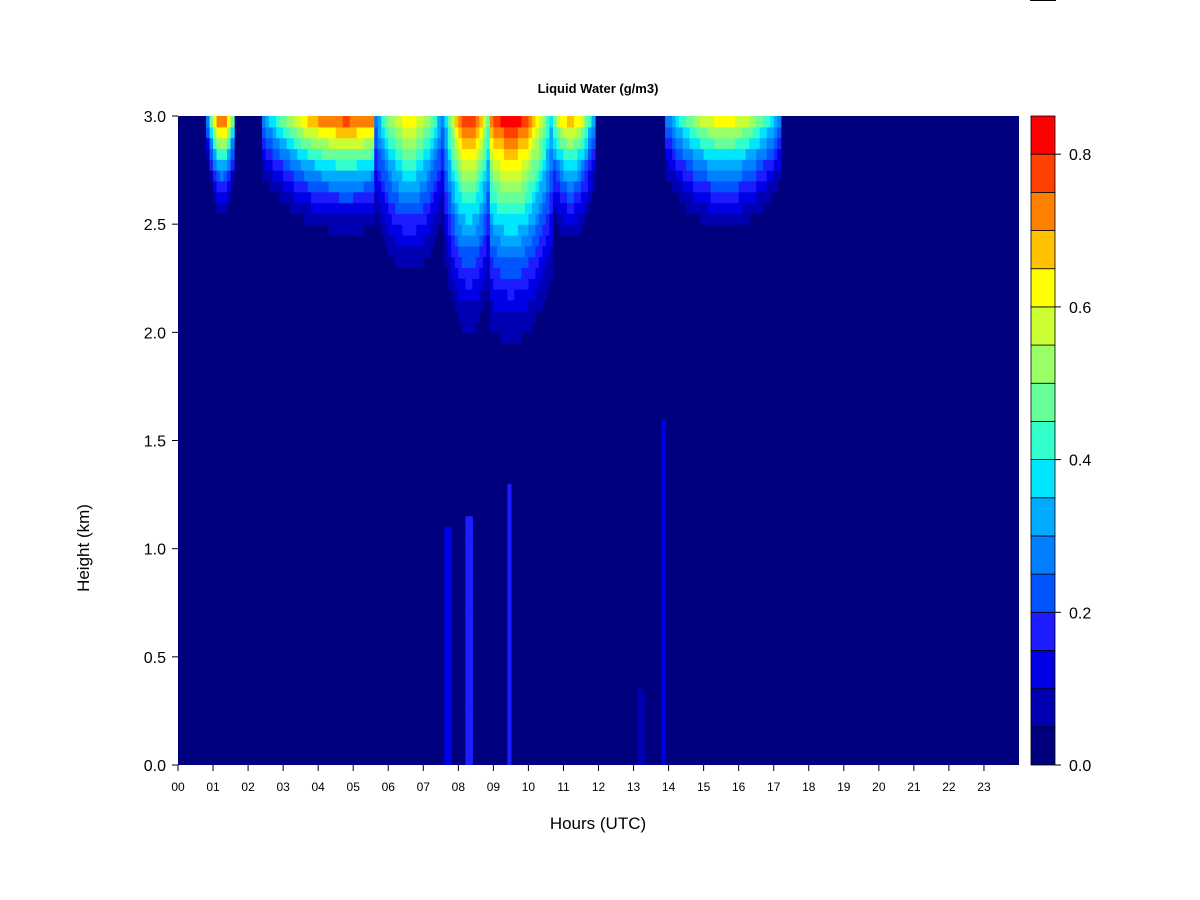 This screenshot has height=900, width=1200. Describe the element at coordinates (984, 787) in the screenshot. I see `x-tick-label: 23` at that location.